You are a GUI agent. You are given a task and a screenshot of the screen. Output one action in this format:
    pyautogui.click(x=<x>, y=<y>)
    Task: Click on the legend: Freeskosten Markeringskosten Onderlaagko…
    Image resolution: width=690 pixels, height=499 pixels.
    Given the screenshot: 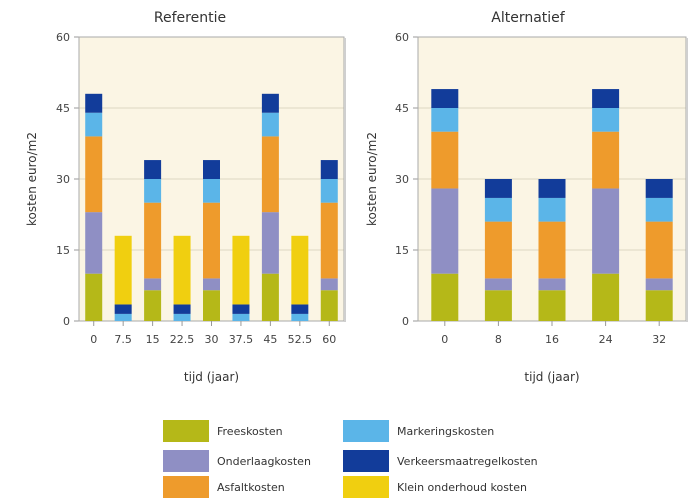 What is the action you would take?
    pyautogui.click(x=373, y=458)
    